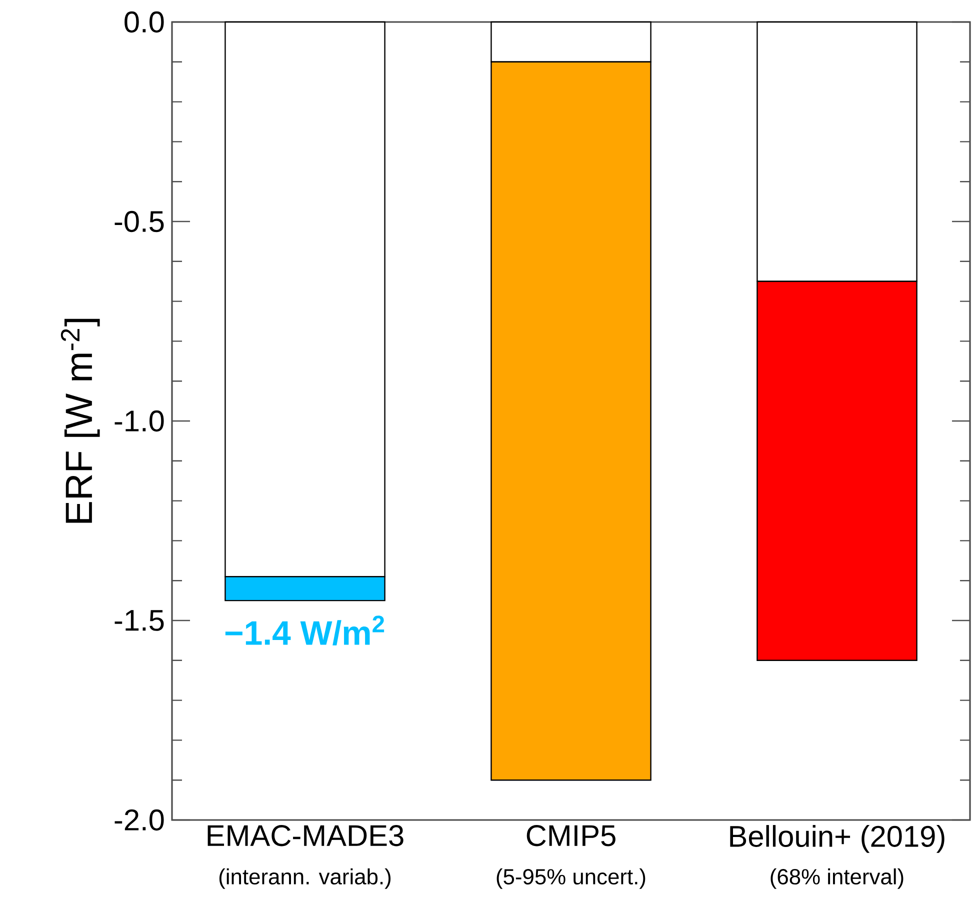 The width and height of the screenshot is (974, 900). I want to click on y-tick-label: -1.0, so click(139, 421).